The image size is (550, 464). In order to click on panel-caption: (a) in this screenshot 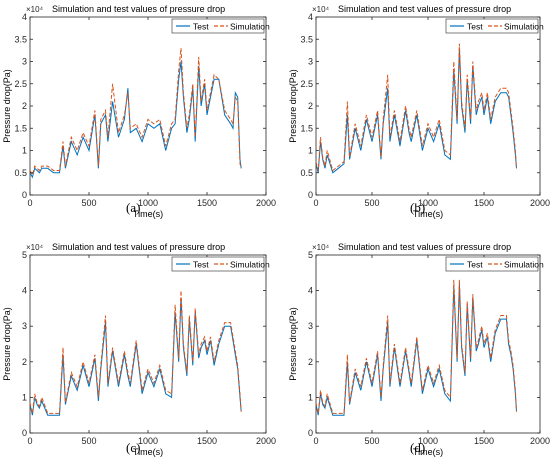, I will do `click(133, 207)`.